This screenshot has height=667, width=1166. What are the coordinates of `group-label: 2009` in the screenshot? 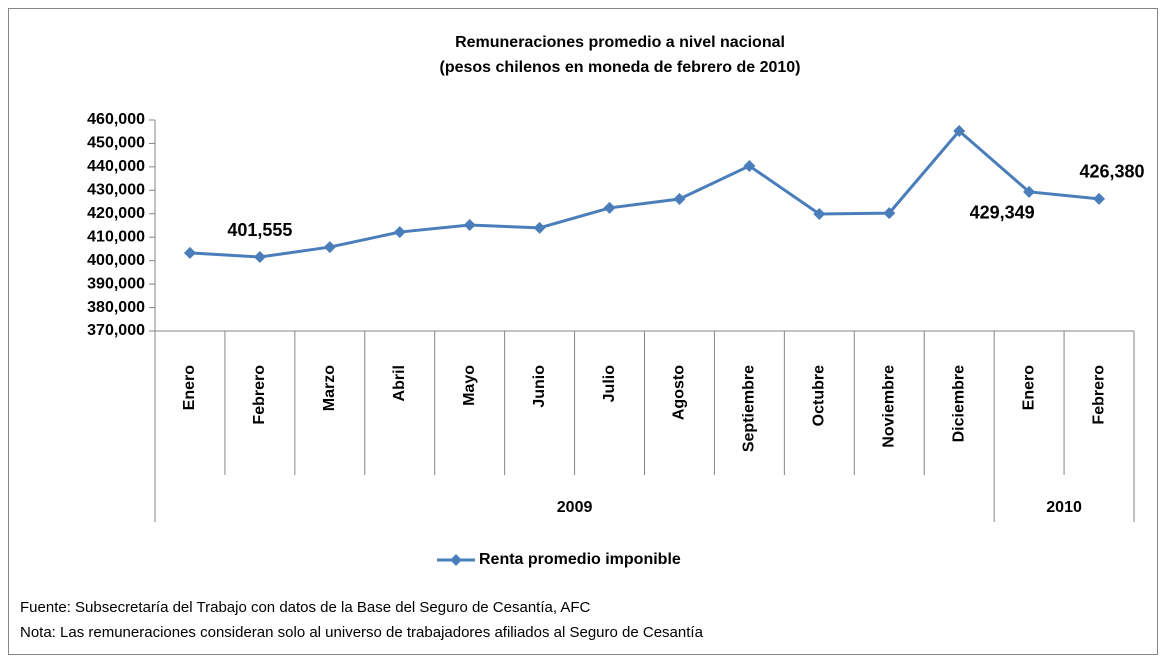 It's located at (575, 507).